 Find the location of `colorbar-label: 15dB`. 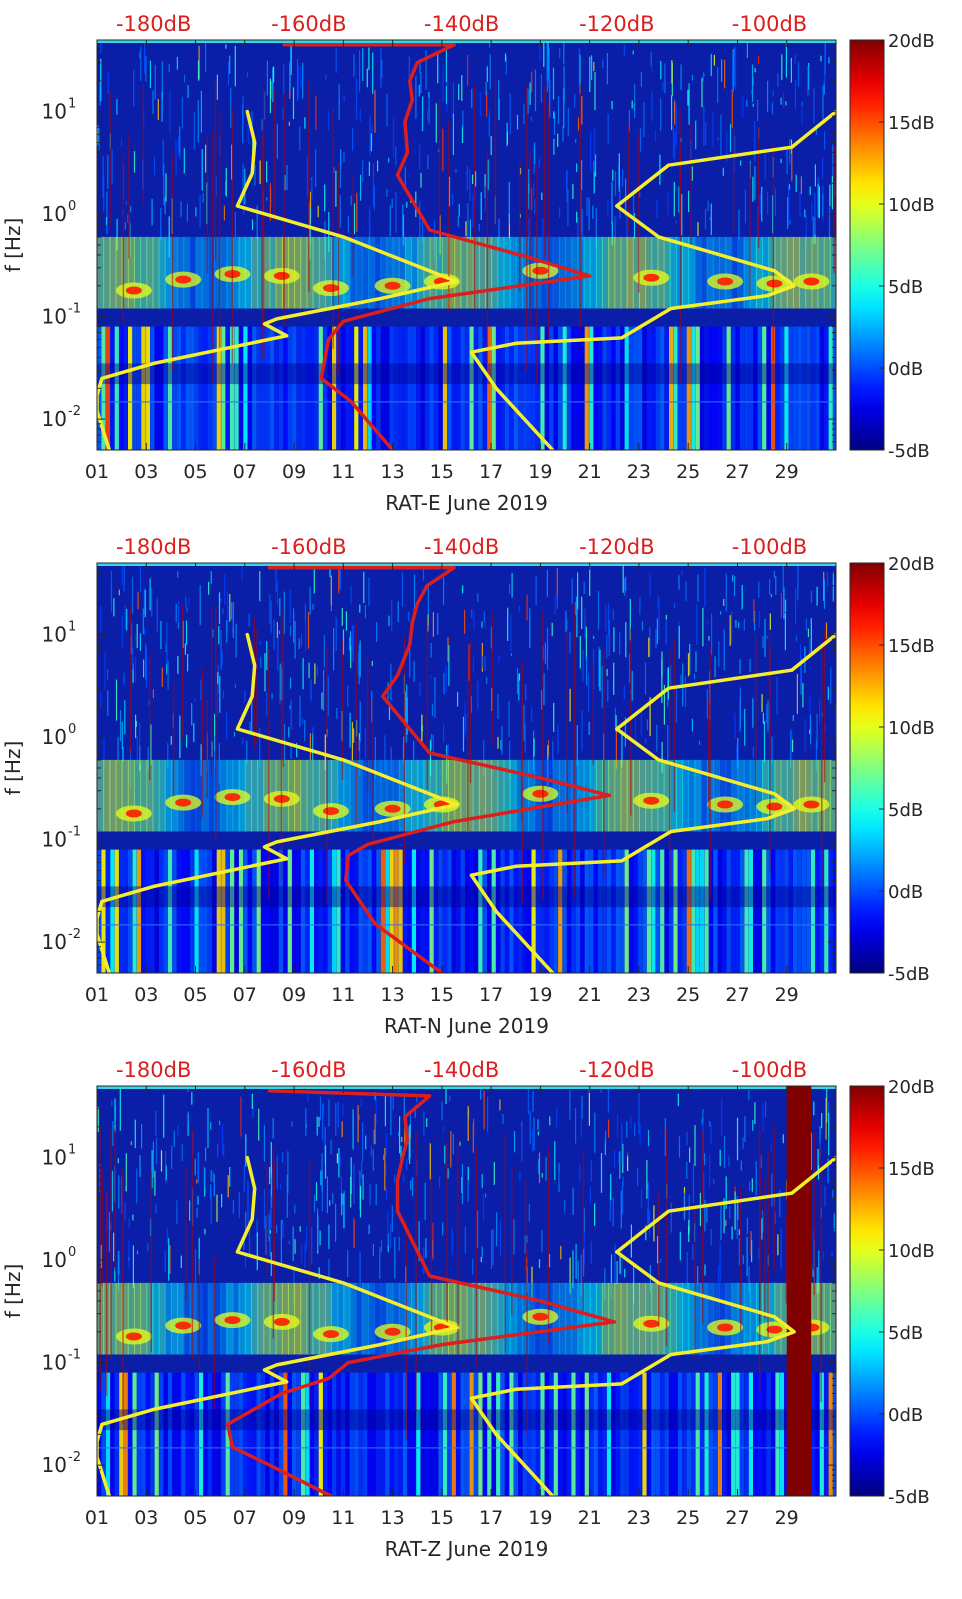

colorbar-label: 15dB is located at coordinates (911, 1169).